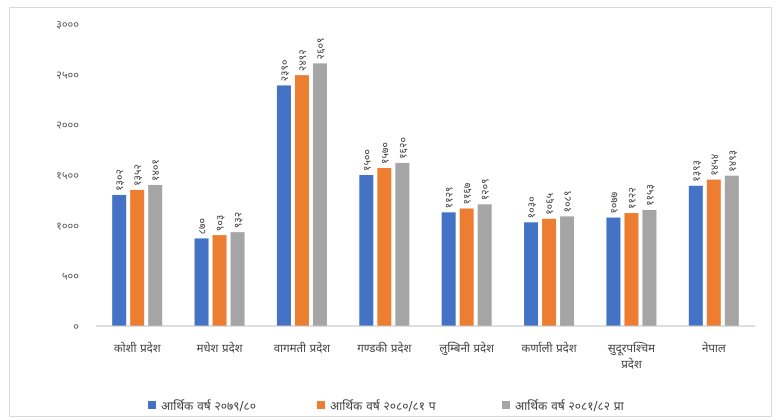 This screenshot has width=776, height=419. I want to click on data-label: १४०१, so click(156, 170).